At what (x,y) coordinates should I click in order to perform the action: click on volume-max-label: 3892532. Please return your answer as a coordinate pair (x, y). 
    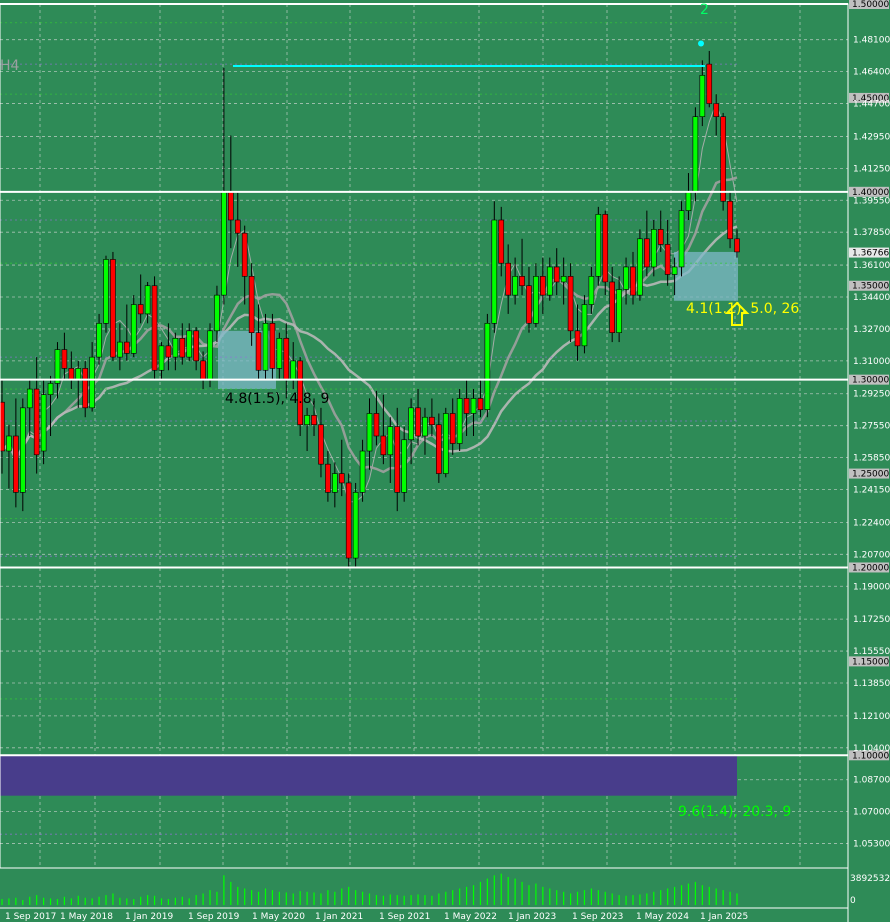
    Looking at the image, I should click on (870, 879).